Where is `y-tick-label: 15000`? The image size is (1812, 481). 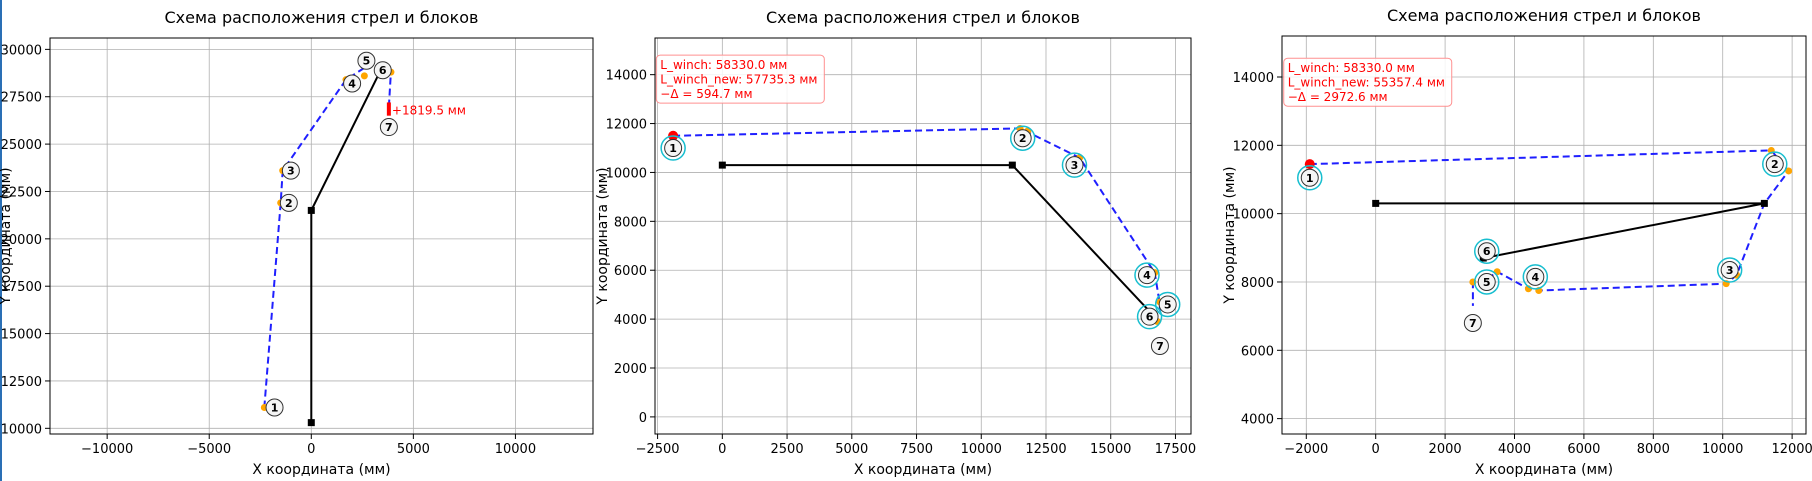
y-tick-label: 15000 is located at coordinates (21, 335).